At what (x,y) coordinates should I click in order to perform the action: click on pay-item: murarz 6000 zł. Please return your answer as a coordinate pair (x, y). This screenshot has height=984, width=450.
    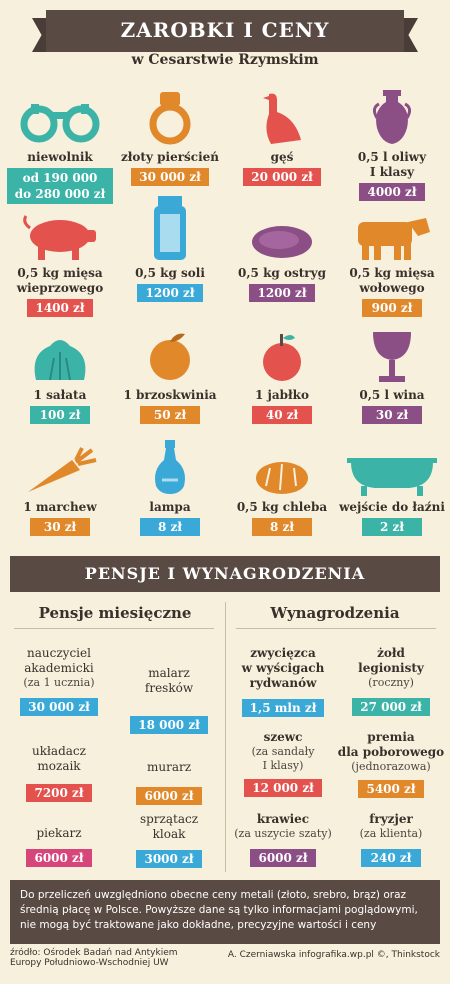
    Looking at the image, I should click on (169, 782).